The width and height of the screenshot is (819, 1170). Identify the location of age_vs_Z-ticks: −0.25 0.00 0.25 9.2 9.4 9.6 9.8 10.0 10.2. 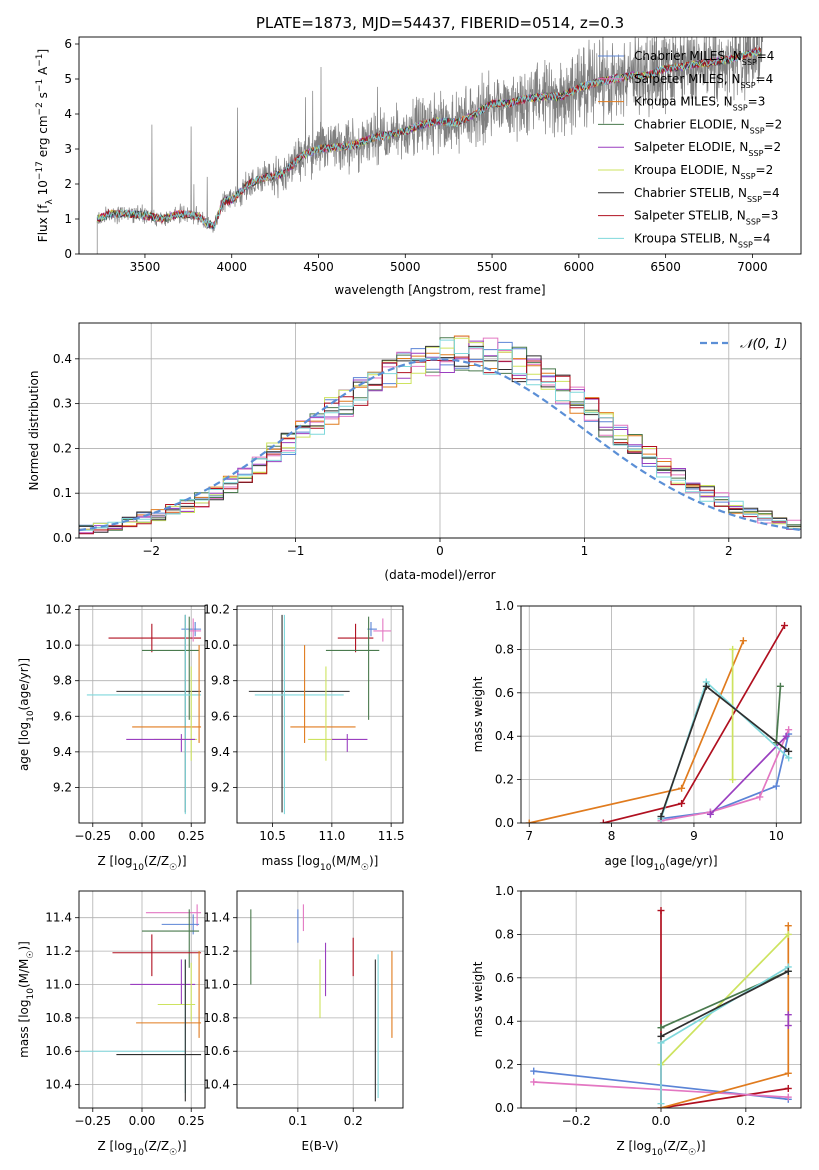
(125, 723).